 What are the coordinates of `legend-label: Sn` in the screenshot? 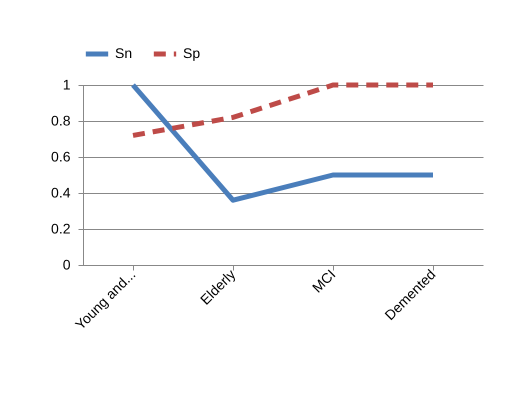 It's located at (123, 53).